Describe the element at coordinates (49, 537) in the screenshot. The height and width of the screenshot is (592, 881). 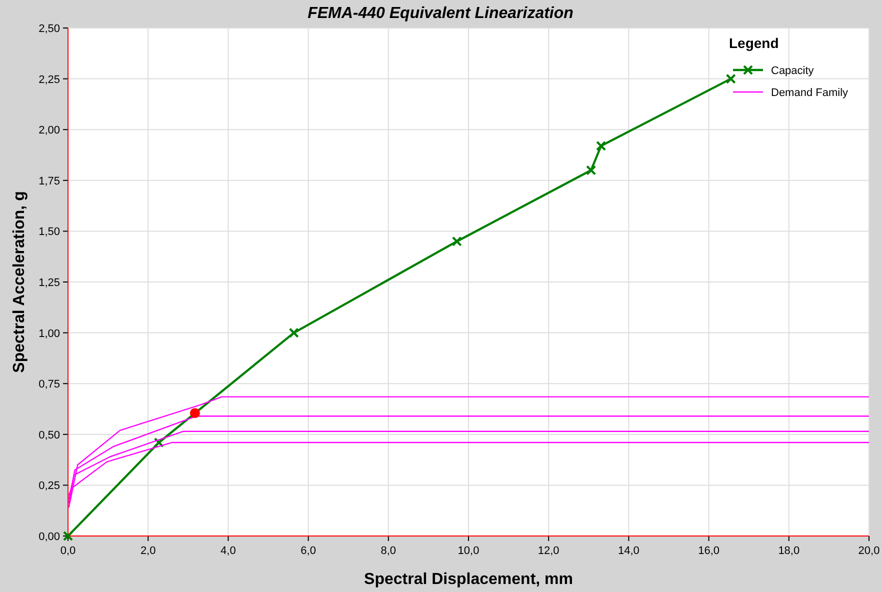
I see `y-tick-label: 0,00` at that location.